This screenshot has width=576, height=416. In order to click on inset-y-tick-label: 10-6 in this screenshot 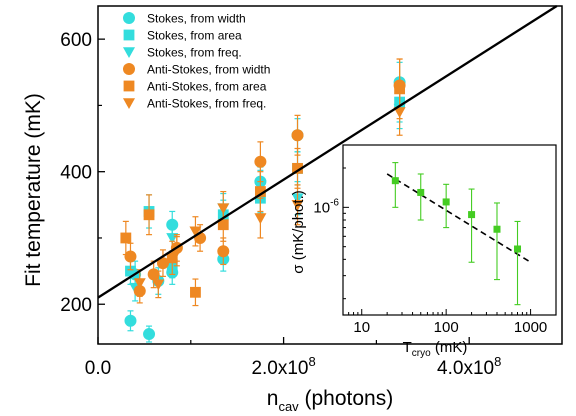, I will do `click(326, 206)`.